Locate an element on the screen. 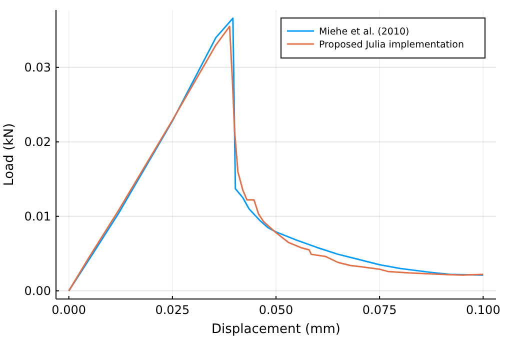 Image resolution: width=506 pixels, height=338 pixels. y-tick-label: 0.03 is located at coordinates (37, 67).